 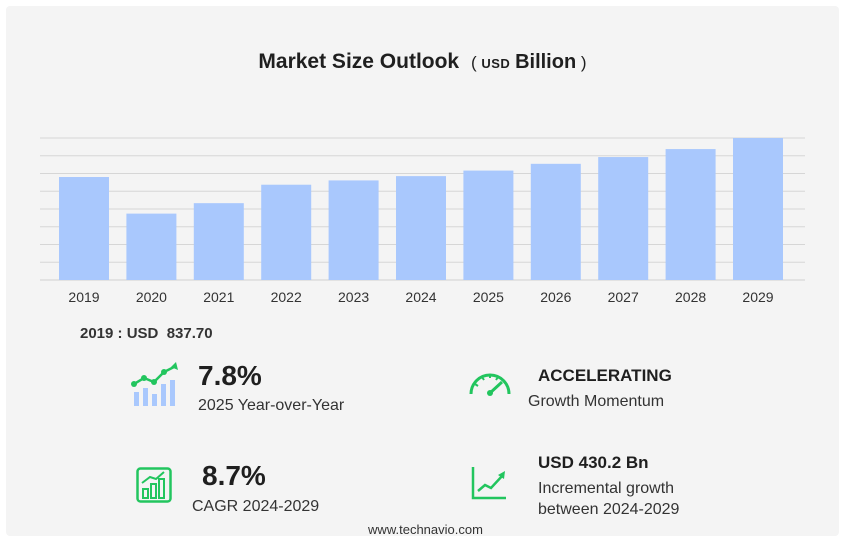 I want to click on bar-2020, so click(x=151, y=246).